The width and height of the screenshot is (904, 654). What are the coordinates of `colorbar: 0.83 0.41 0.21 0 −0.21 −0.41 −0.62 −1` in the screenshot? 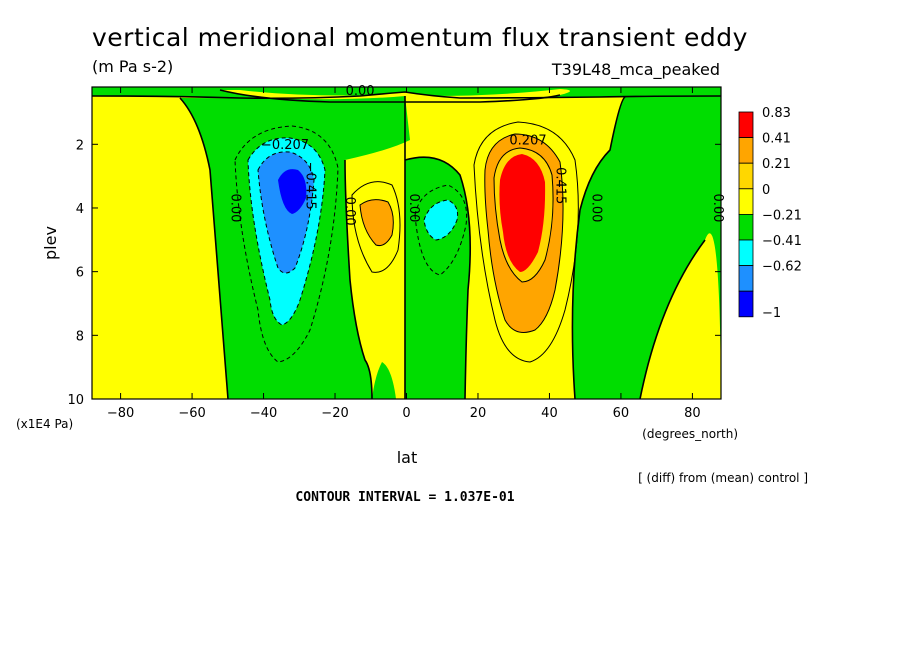 It's located at (770, 213).